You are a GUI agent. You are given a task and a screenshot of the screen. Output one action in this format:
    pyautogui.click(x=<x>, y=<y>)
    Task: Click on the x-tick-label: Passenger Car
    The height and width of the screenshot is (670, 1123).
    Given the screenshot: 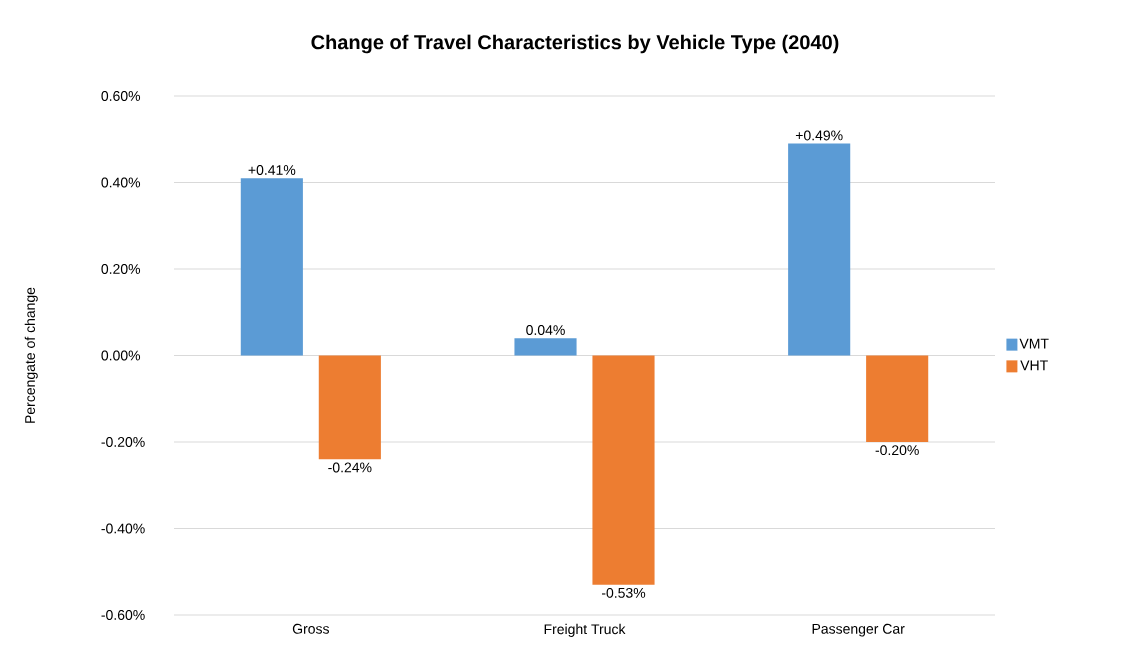 What is the action you would take?
    pyautogui.click(x=858, y=630)
    